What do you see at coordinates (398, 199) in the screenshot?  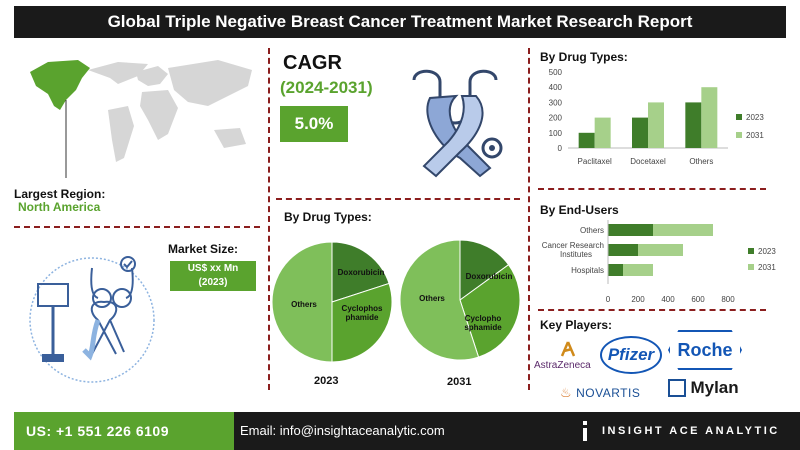 I see `divider-middle` at bounding box center [398, 199].